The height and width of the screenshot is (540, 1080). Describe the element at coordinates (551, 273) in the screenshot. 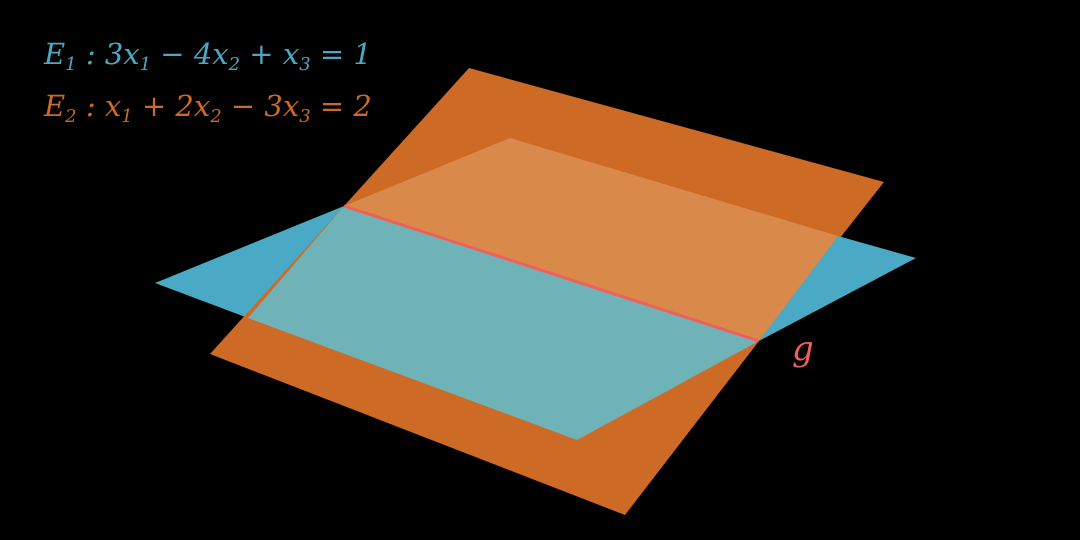

I see `intersection-line-g` at that location.